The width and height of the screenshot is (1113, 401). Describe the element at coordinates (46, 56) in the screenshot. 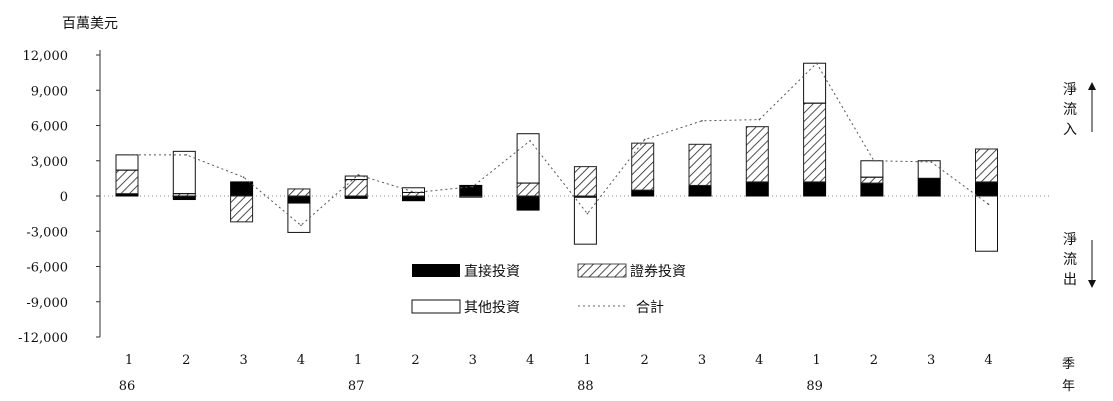

I see `y-tick-label: 12,000` at that location.